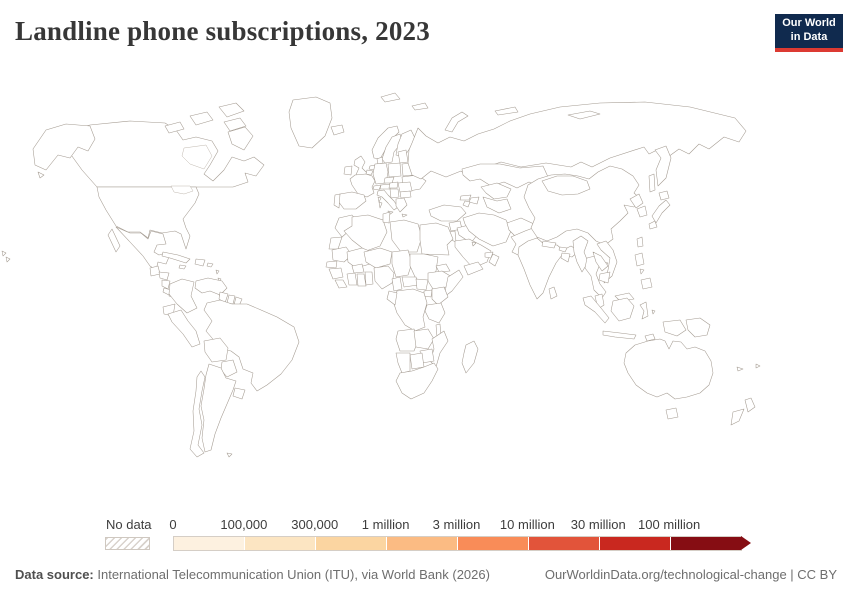 The image size is (850, 600). Describe the element at coordinates (420, 106) in the screenshot. I see `country-arctic-isles` at that location.